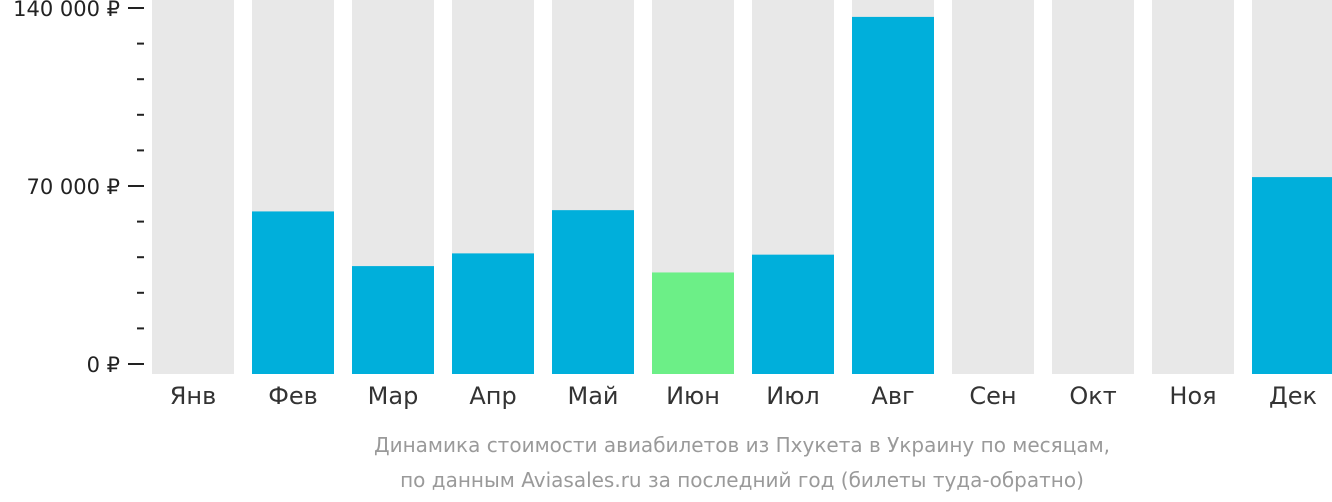 This screenshot has height=502, width=1332. I want to click on x-tick-label: Июл, so click(793, 396).